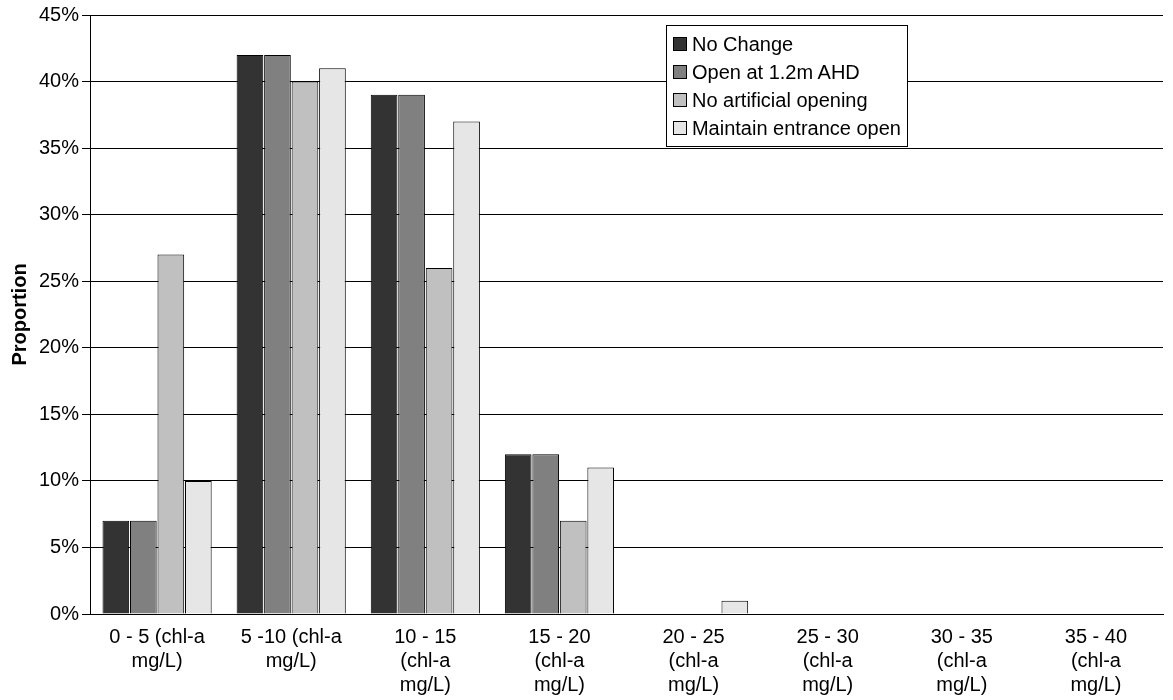  I want to click on y-tick-label: 30%, so click(59, 213).